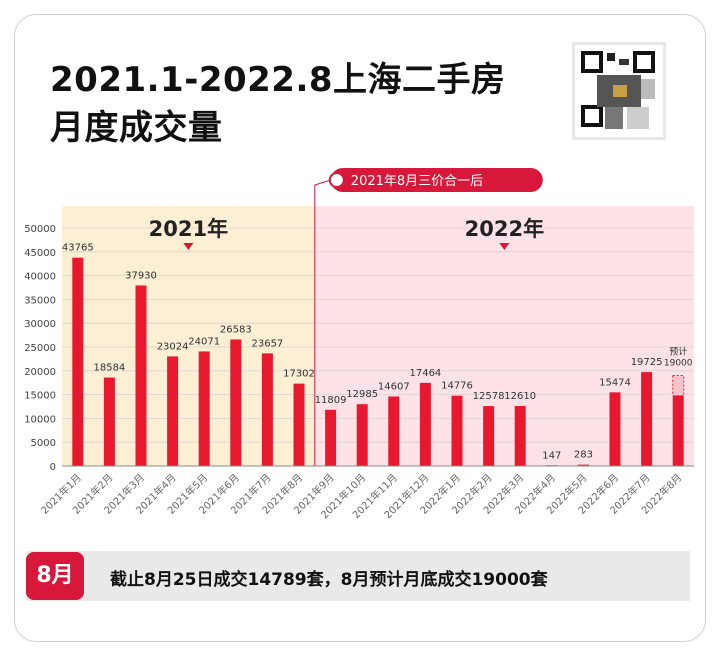 The image size is (720, 657). Describe the element at coordinates (336, 180) in the screenshot. I see `annotation-dot-icon` at that location.